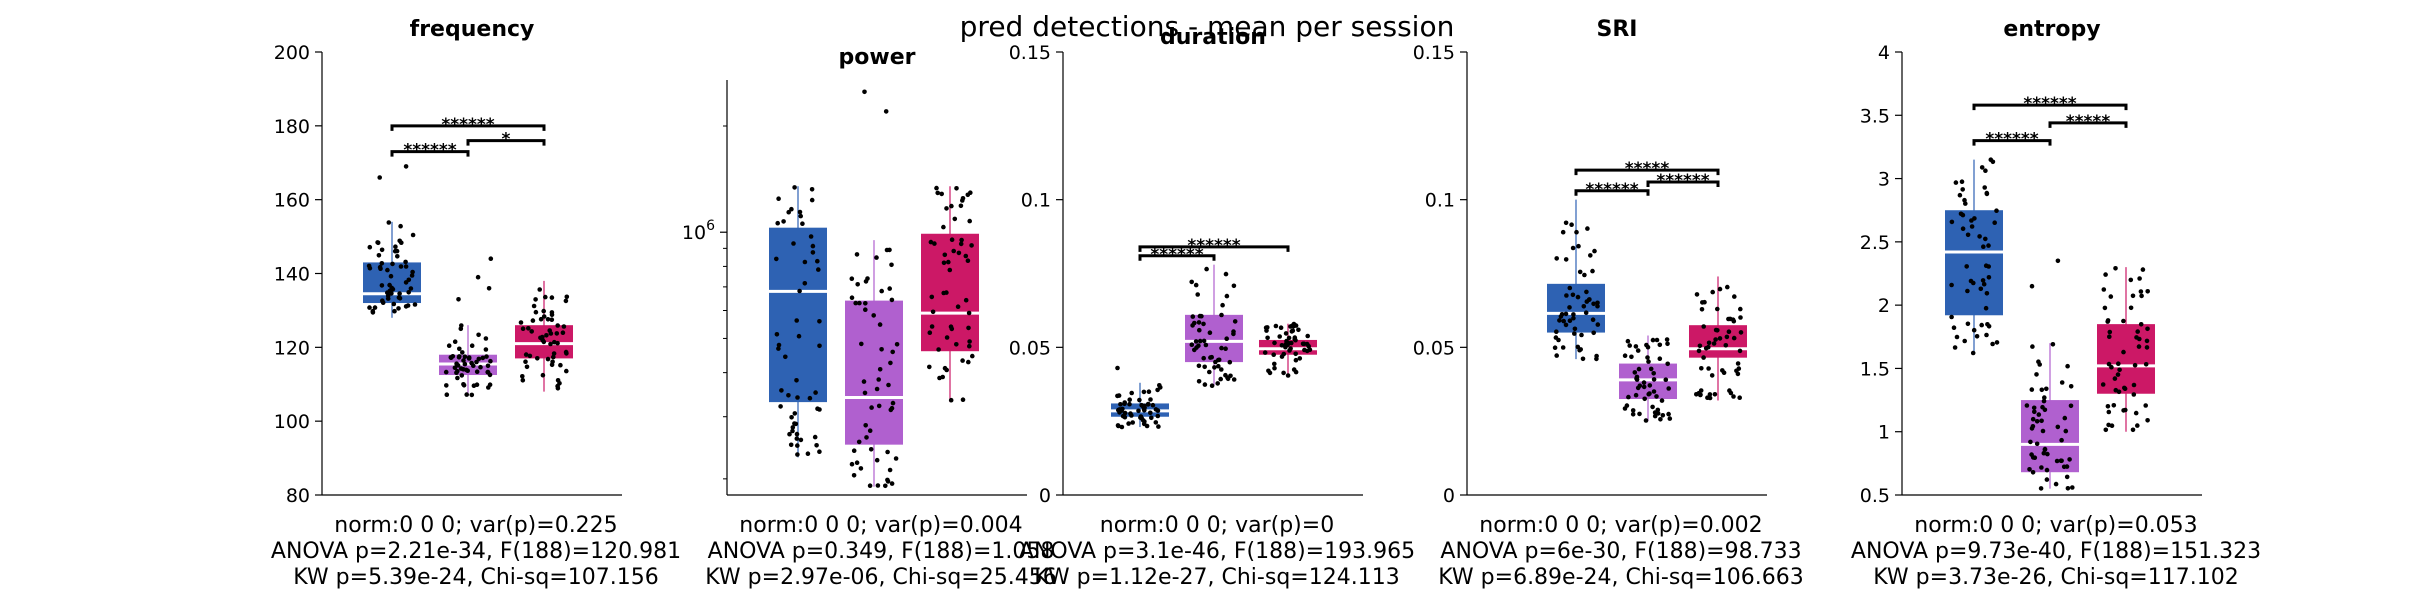 This screenshot has width=2415, height=590. Describe the element at coordinates (1612, 192) in the screenshot. I see `significance-bracket` at that location.